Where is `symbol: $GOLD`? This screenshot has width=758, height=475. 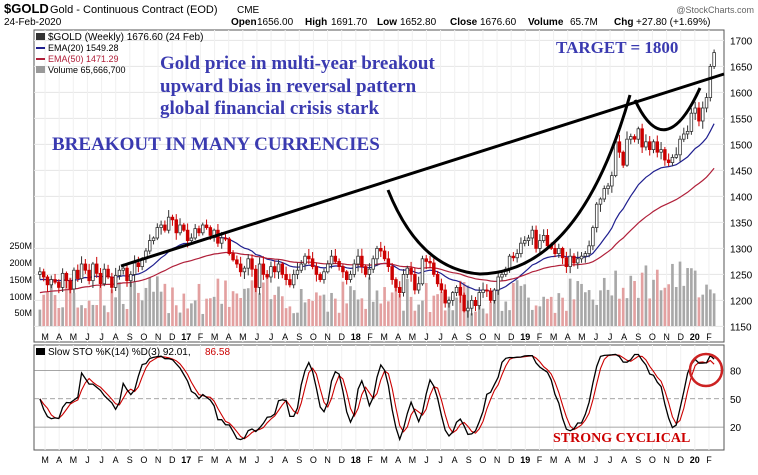 symbol: $GOLD is located at coordinates (26, 8).